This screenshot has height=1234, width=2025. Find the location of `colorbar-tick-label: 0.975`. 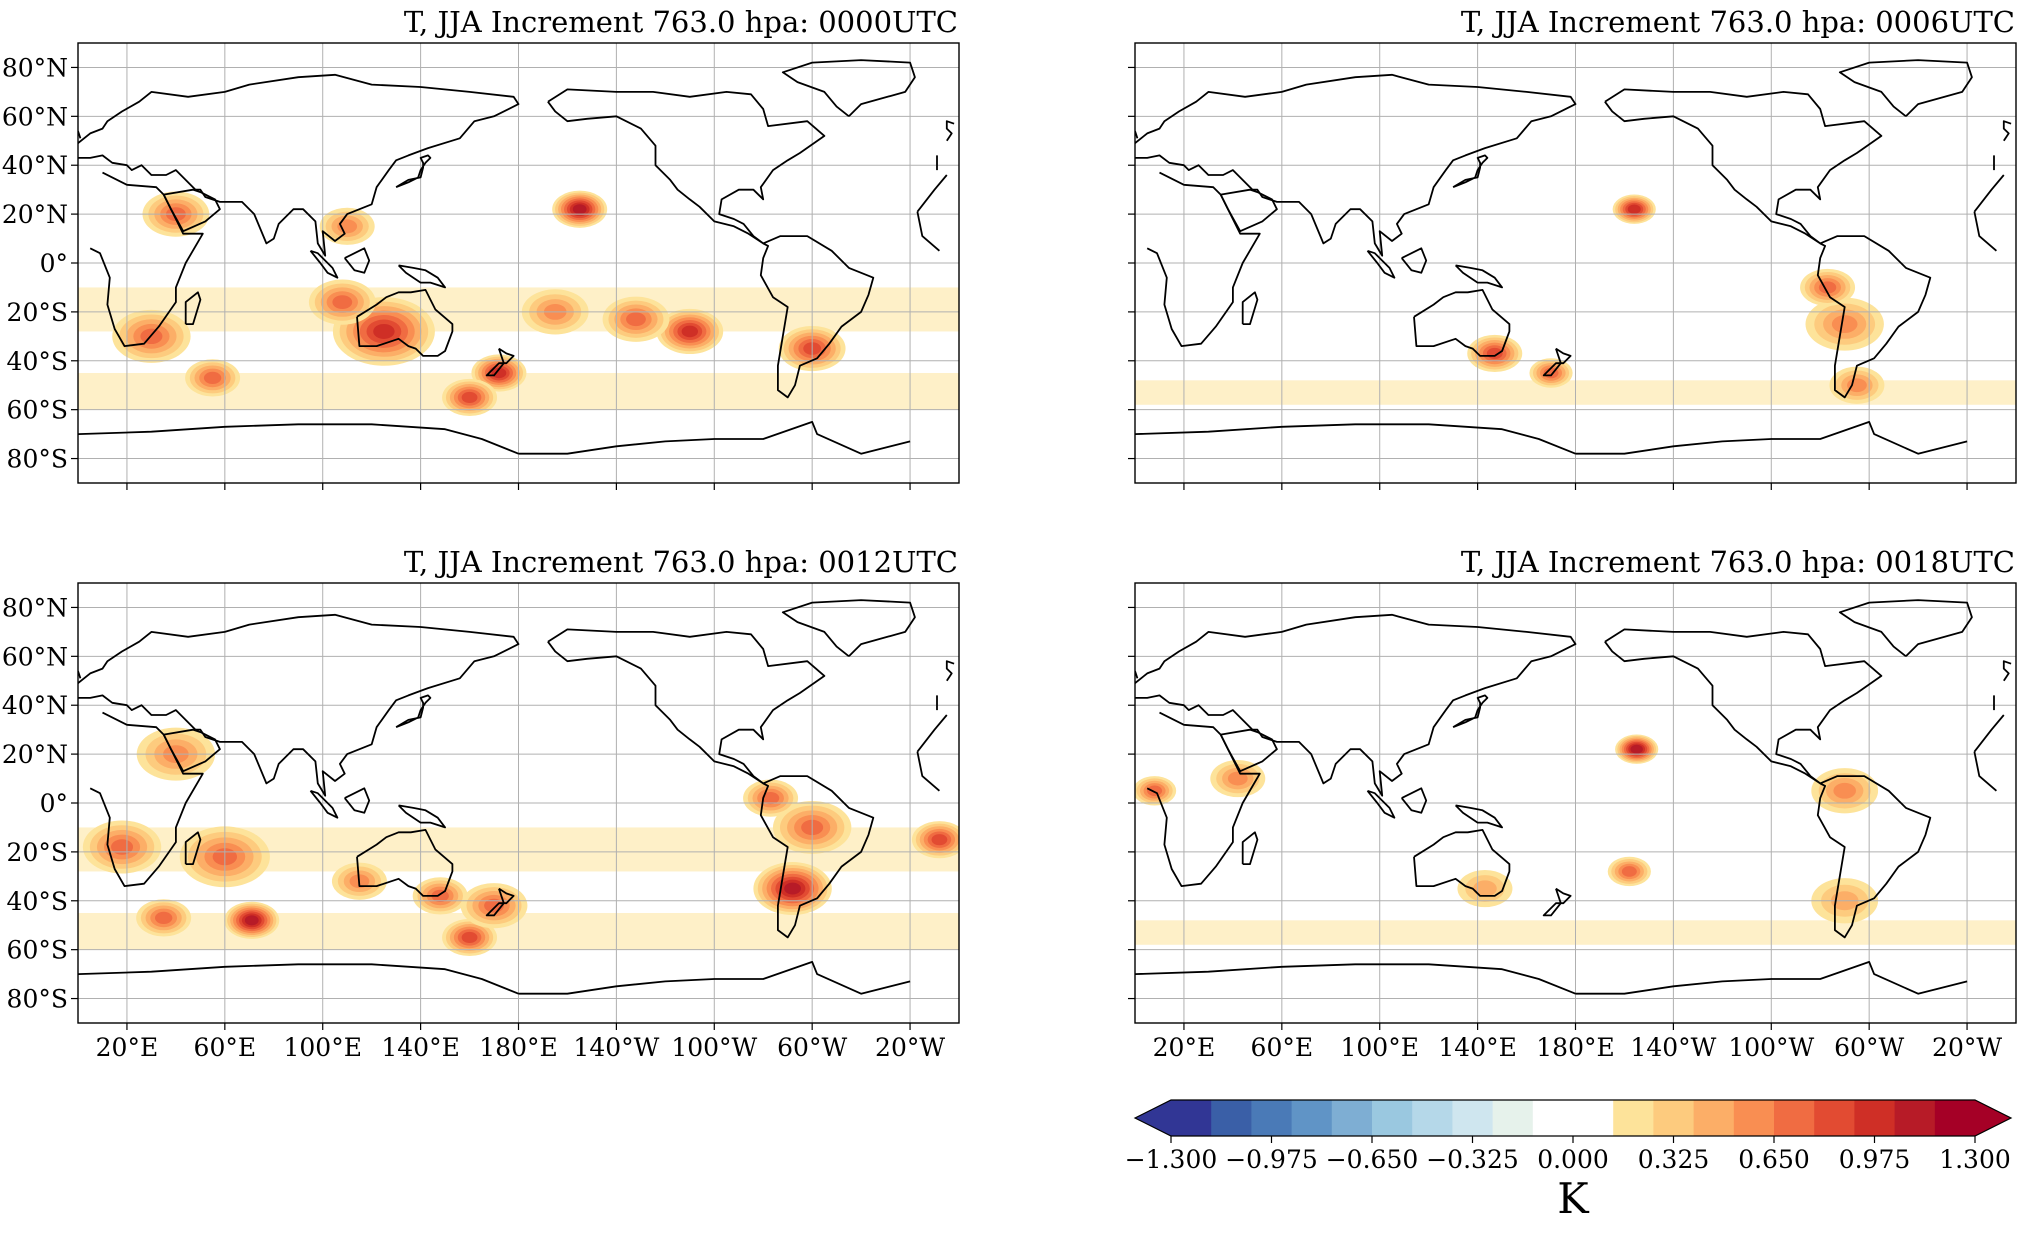

colorbar-tick-label: 0.975 is located at coordinates (1875, 1159).